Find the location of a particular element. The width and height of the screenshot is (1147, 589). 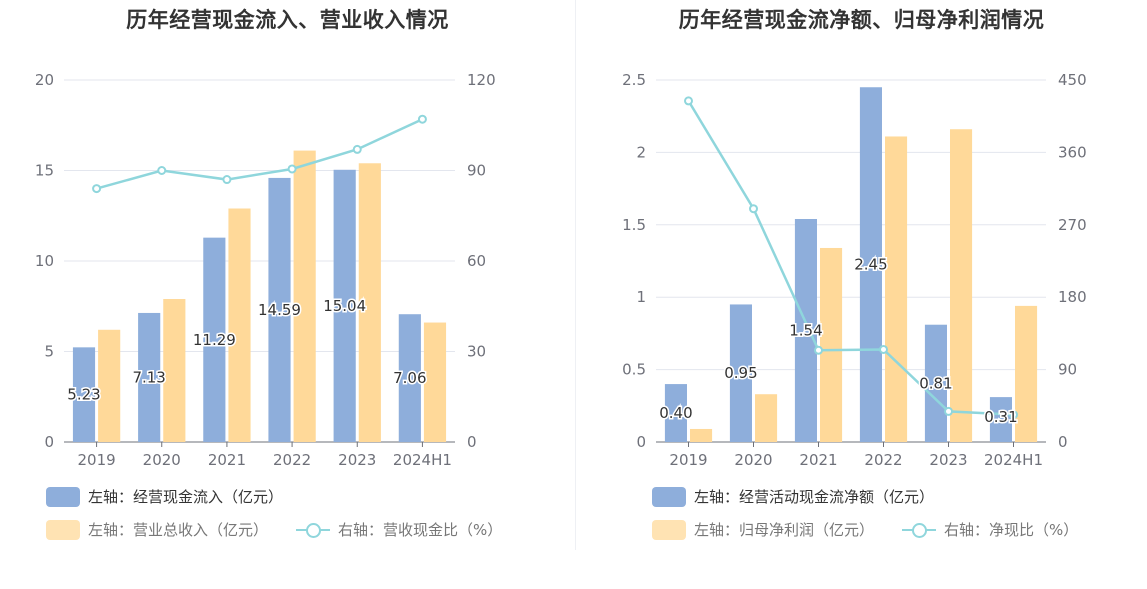

bar-data-label: 7.13 is located at coordinates (148, 377).